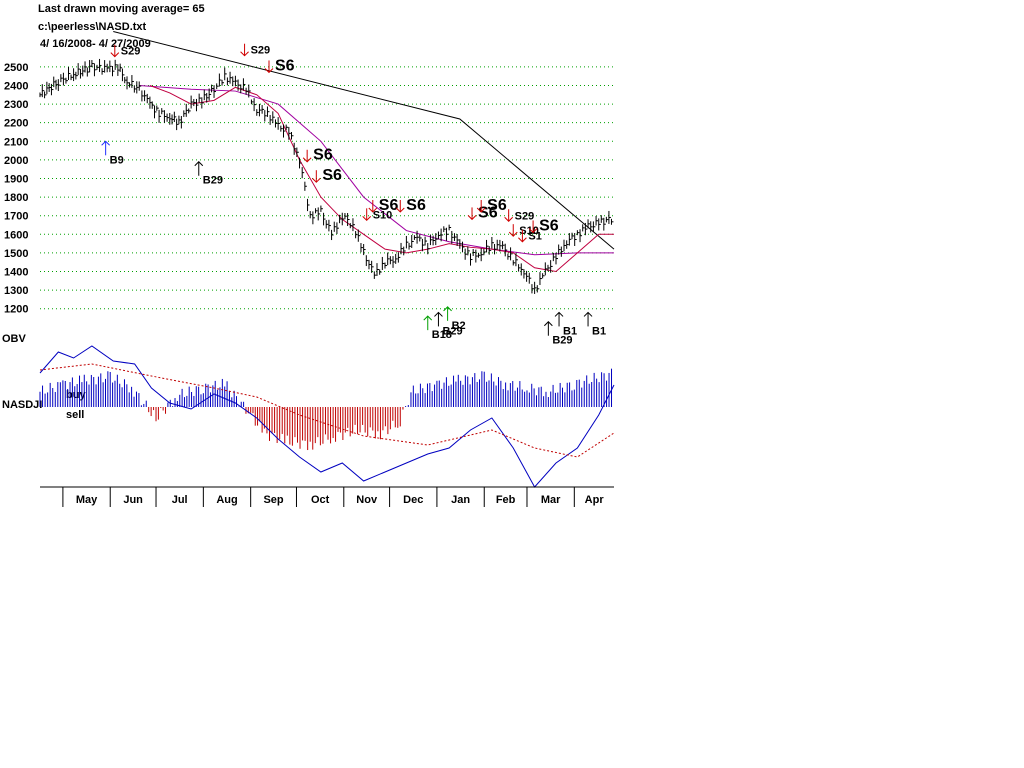 The image size is (1024, 768). I want to click on signal-label: S1, so click(534, 237).